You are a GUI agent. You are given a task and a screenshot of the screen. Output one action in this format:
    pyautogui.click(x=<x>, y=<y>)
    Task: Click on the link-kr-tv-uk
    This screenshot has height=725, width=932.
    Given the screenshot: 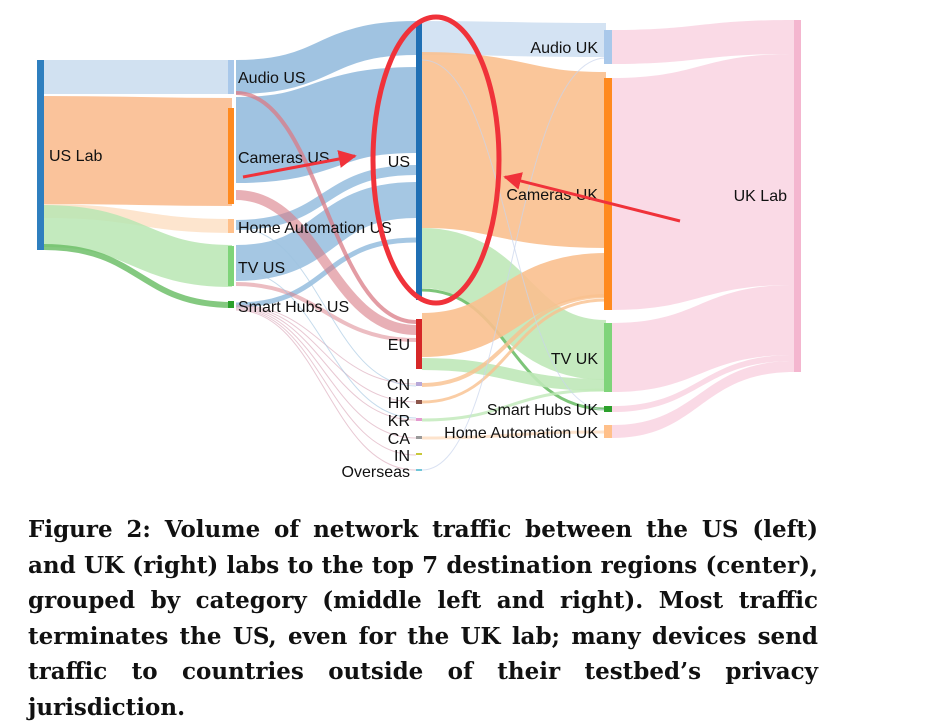 What is the action you would take?
    pyautogui.click(x=514, y=405)
    